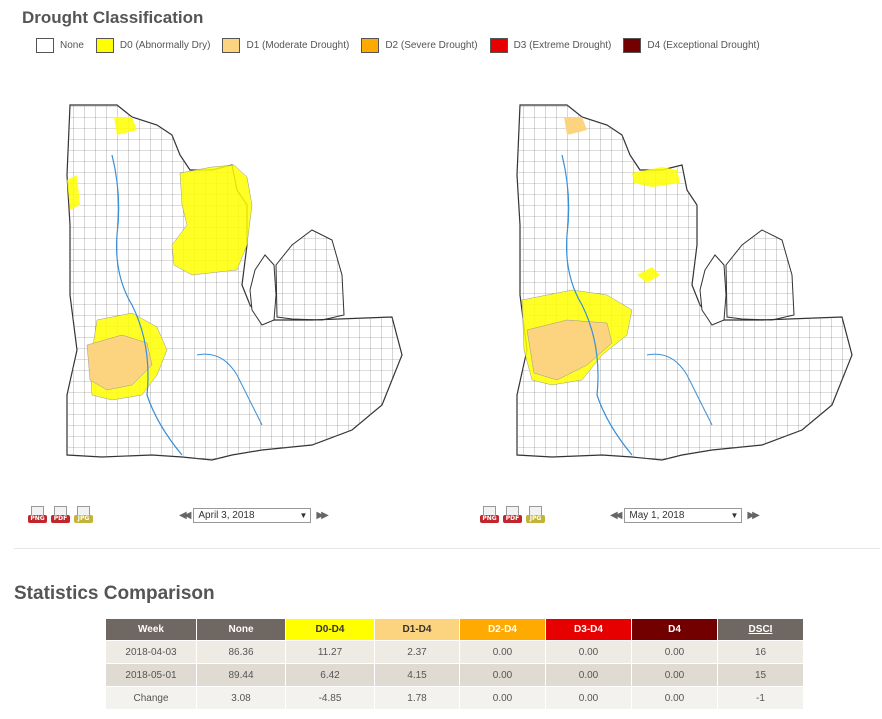  Describe the element at coordinates (241, 629) in the screenshot. I see `header-none: None` at that location.